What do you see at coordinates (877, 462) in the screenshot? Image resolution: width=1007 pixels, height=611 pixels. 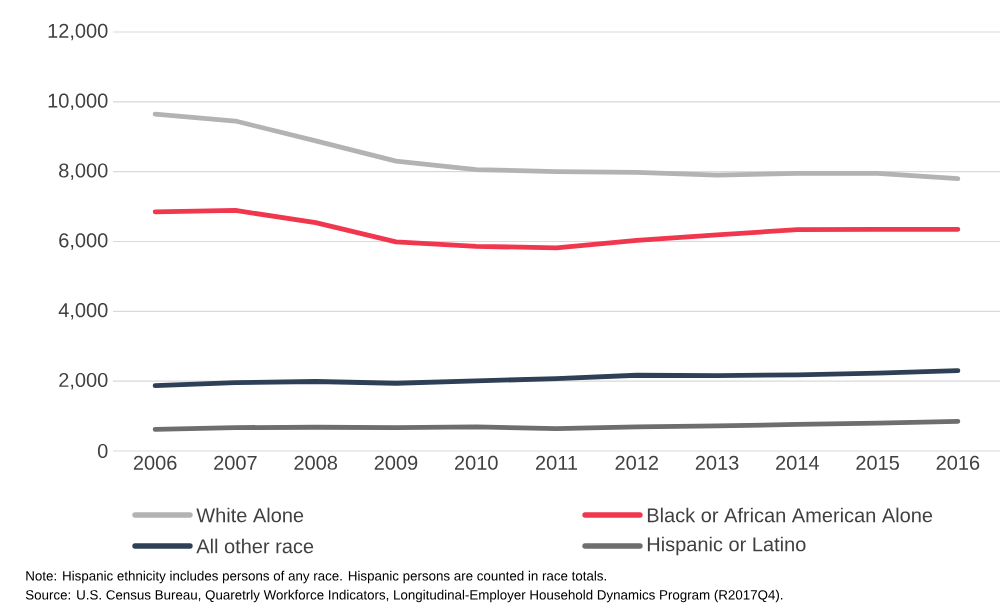 I see `x-tick-label: 2015` at bounding box center [877, 462].